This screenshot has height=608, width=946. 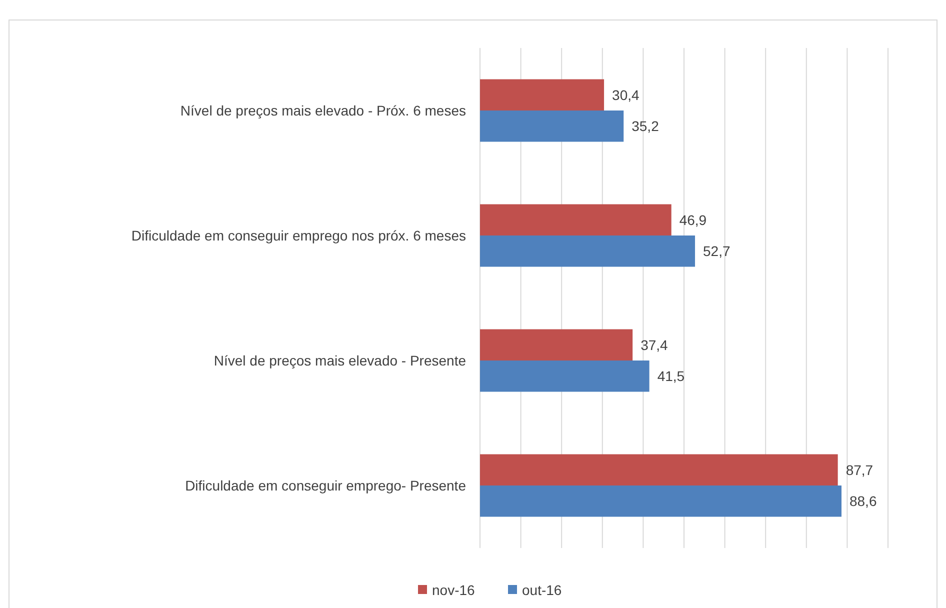 I want to click on data-label: 37,4, so click(x=654, y=344).